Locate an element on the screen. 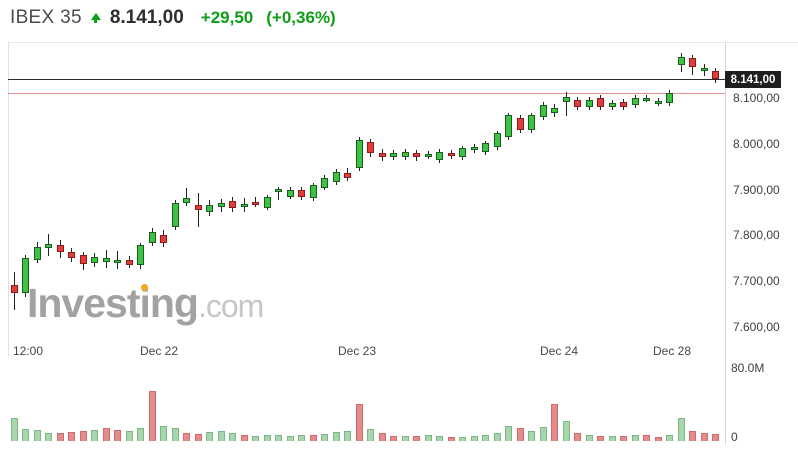 The height and width of the screenshot is (455, 798). price-axis-tick: 7.600,00 is located at coordinates (756, 327).